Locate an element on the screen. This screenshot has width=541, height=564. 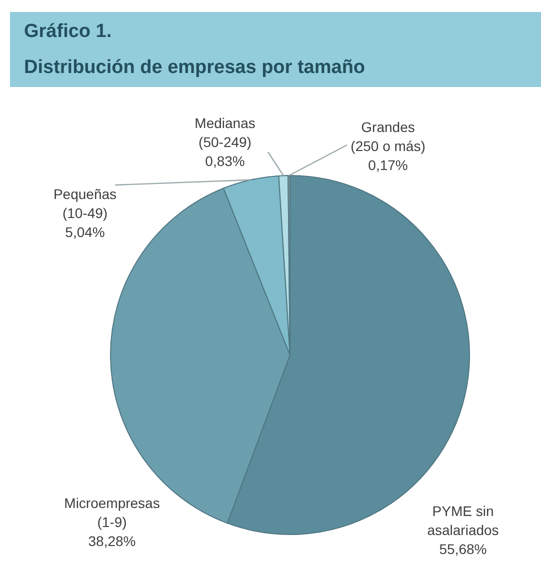
slice-label: Microempresas (1-9) is located at coordinates (112, 512).